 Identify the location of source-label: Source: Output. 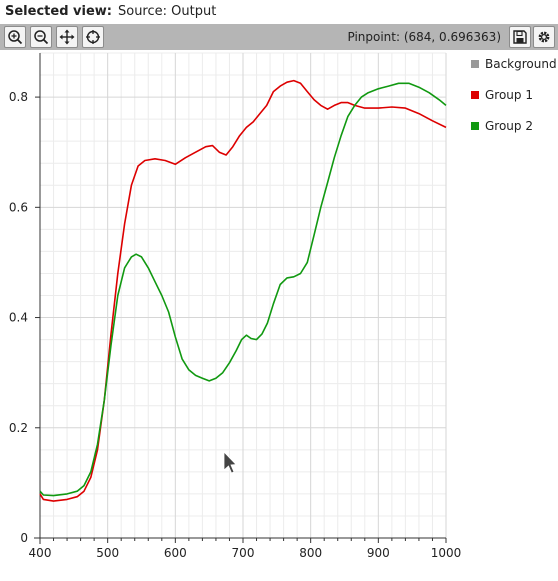
(167, 11).